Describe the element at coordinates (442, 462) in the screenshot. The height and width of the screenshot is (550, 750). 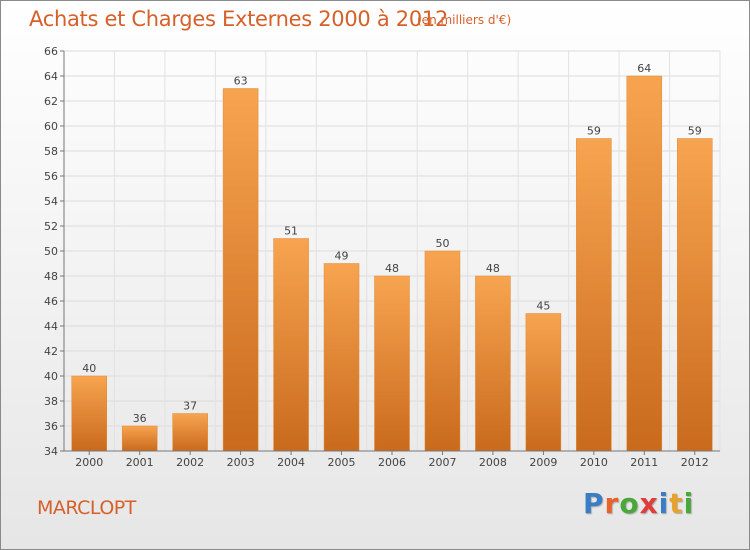
I see `x-tick-label: 2007` at that location.